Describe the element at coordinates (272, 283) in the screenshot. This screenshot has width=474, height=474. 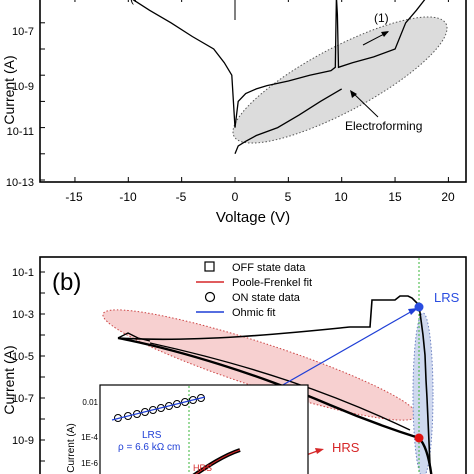
I see `legend-label: Poole-Frenkel fit` at that location.